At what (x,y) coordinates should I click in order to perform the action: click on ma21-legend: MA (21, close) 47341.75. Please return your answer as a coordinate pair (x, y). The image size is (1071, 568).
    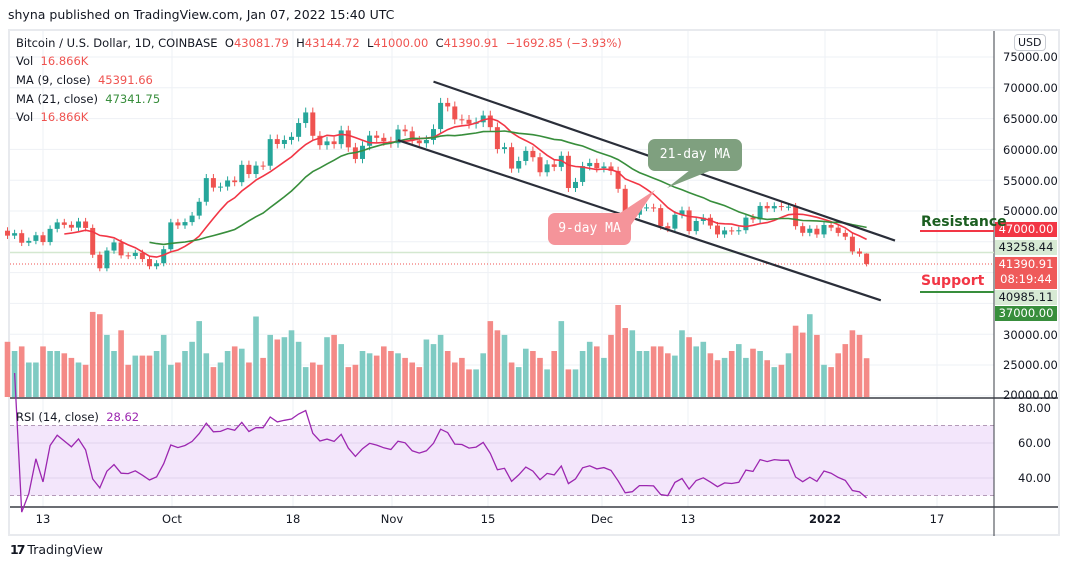
    Looking at the image, I should click on (88, 99).